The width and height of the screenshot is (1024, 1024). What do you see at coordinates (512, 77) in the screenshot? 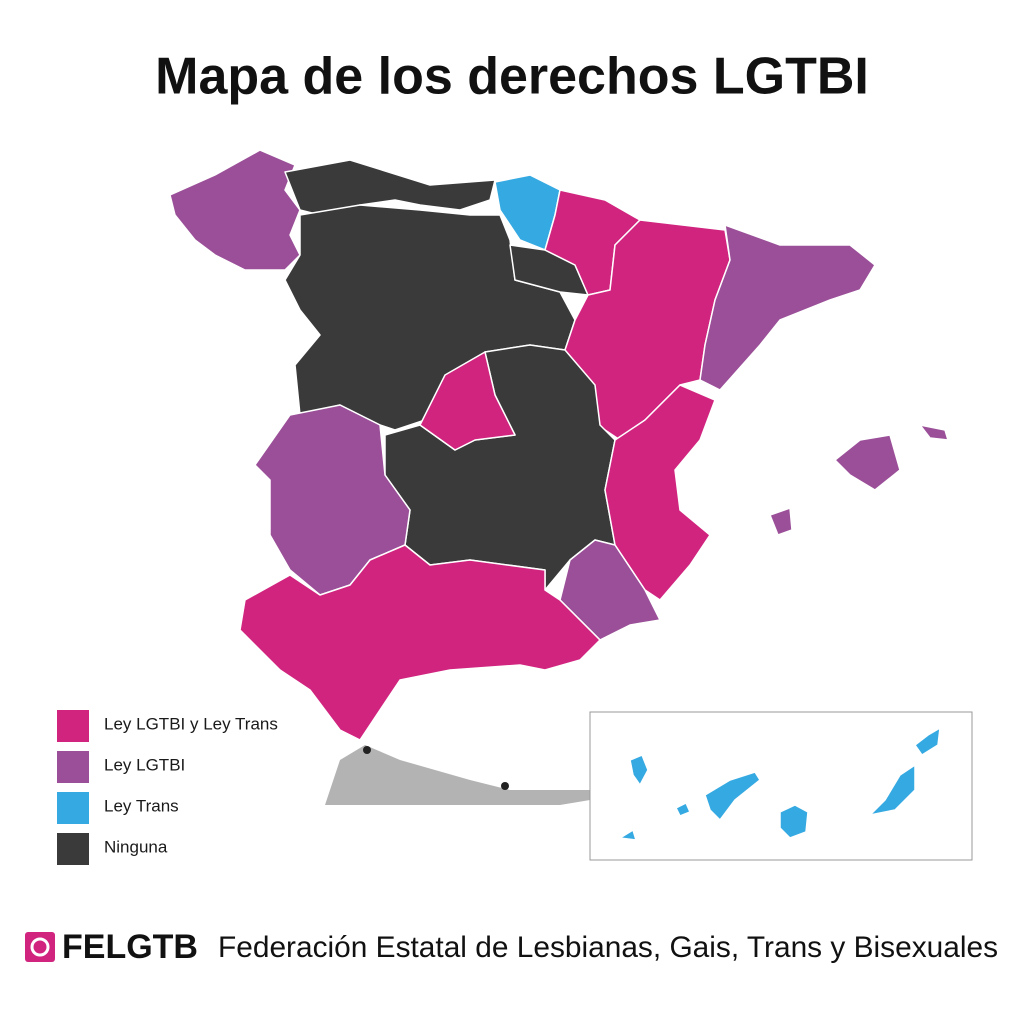
I see `title: Mapa de los derechos LGTBI` at bounding box center [512, 77].